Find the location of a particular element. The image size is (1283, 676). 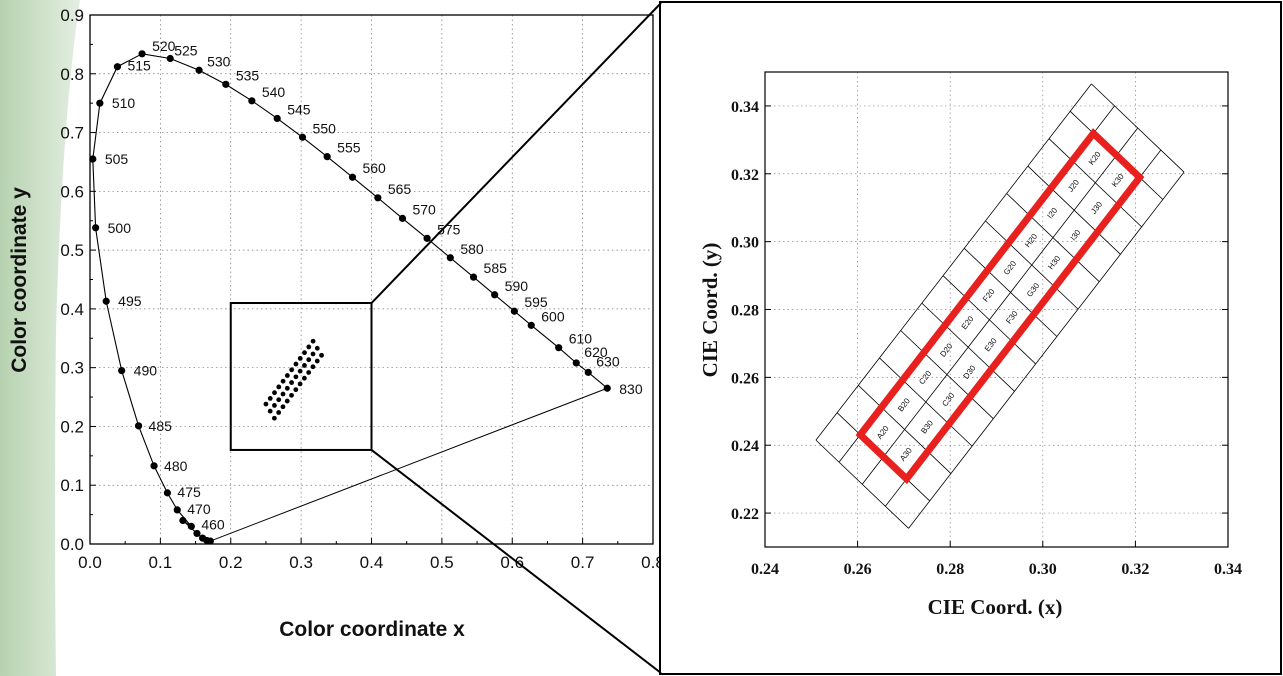

point-cluster is located at coordinates (293, 379).